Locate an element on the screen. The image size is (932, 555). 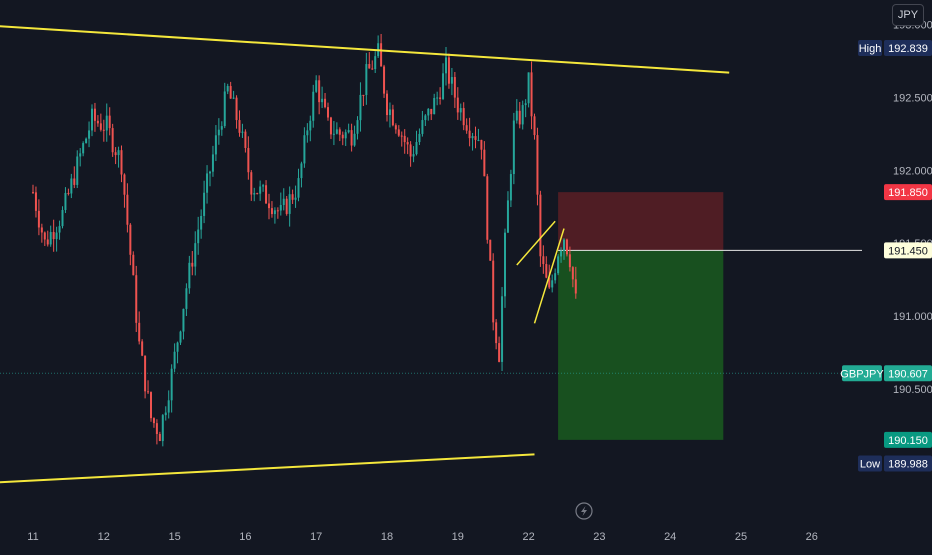
x-tick-label: 18 is located at coordinates (387, 537).